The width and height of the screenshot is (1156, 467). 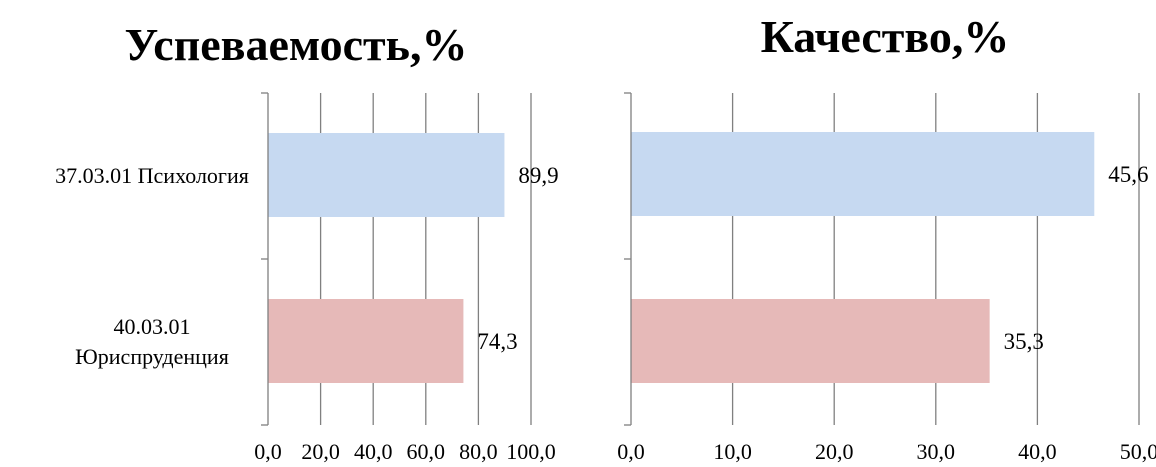 I want to click on bars, so click(x=386, y=258).